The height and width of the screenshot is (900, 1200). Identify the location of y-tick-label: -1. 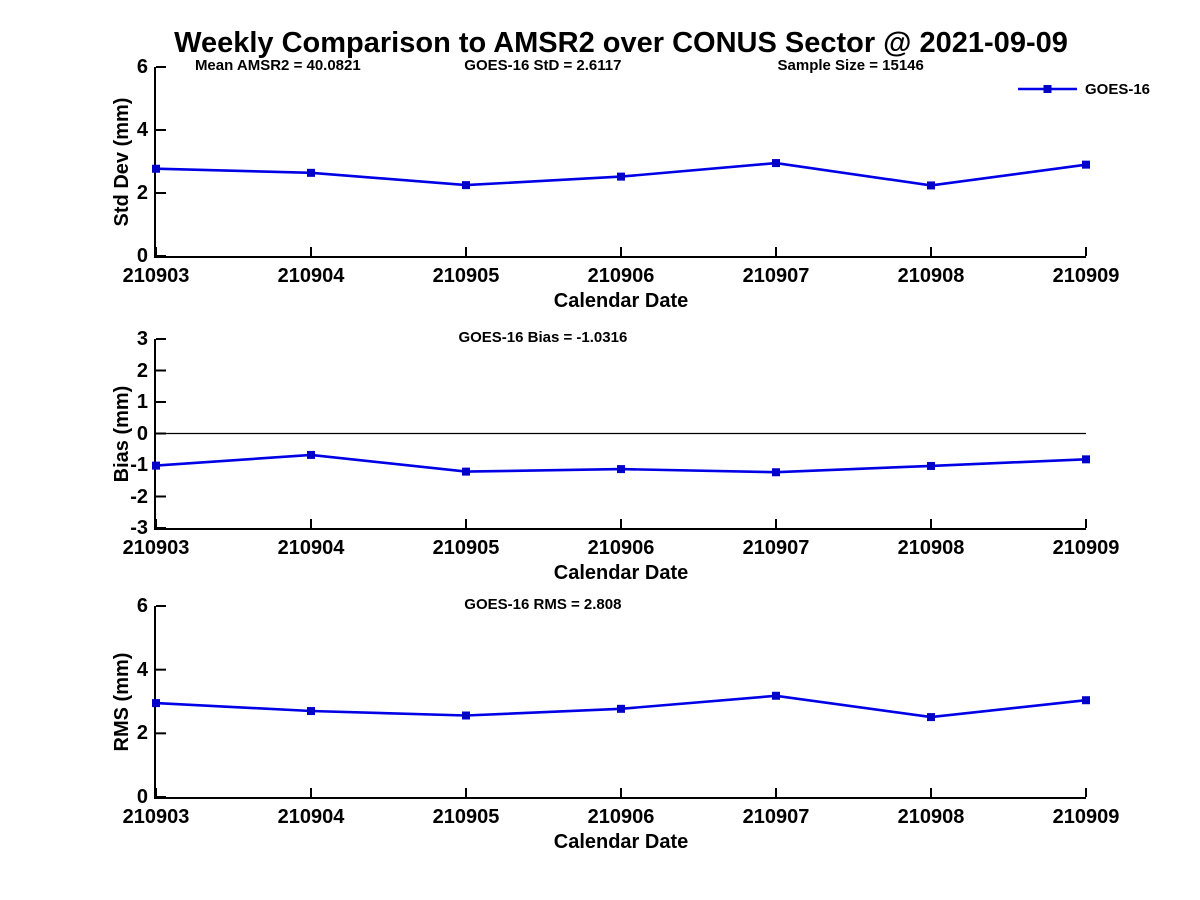
(139, 465).